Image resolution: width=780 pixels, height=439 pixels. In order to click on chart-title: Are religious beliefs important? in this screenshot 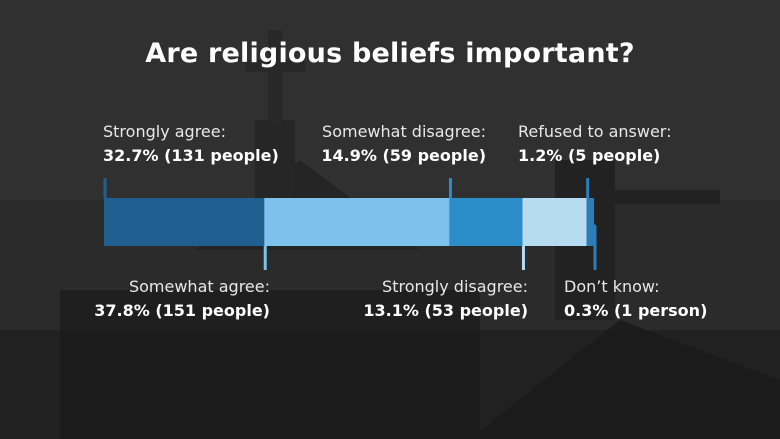, I will do `click(390, 53)`.